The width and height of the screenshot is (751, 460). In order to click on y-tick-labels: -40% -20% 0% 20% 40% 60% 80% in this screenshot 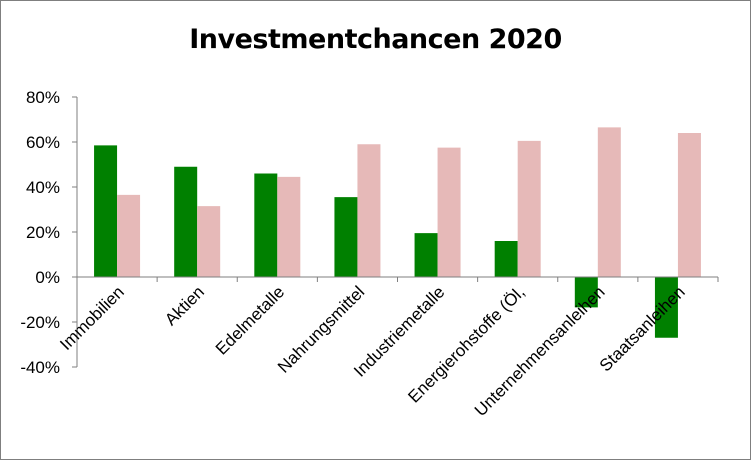, I will do `click(40, 232)`.